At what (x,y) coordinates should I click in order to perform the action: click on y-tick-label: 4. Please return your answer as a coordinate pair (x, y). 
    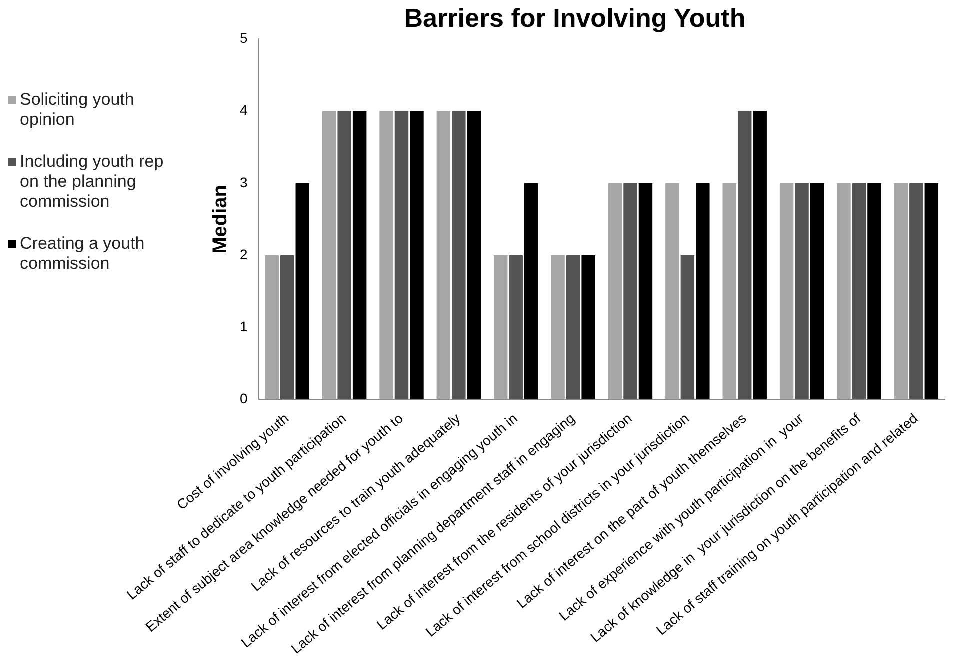
    Looking at the image, I should click on (244, 110).